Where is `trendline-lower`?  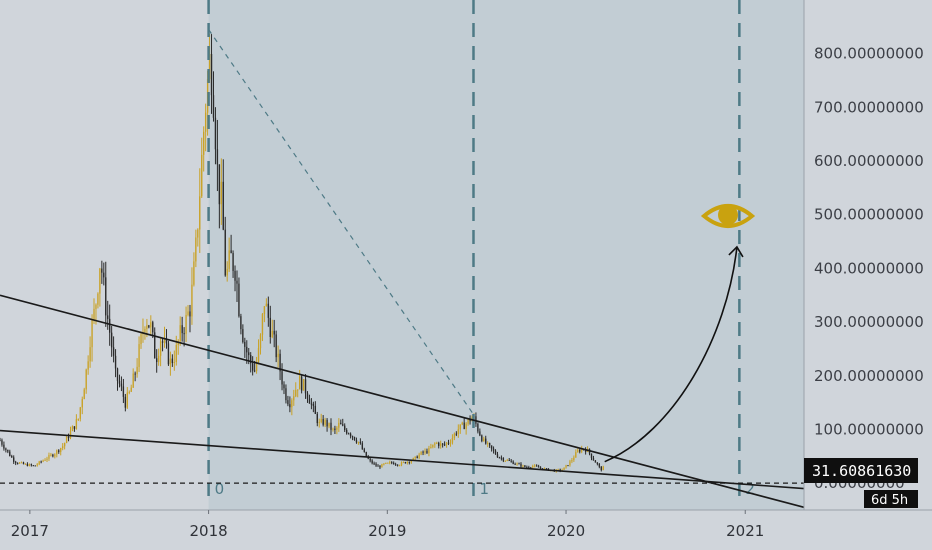 trendline-lower is located at coordinates (402, 459).